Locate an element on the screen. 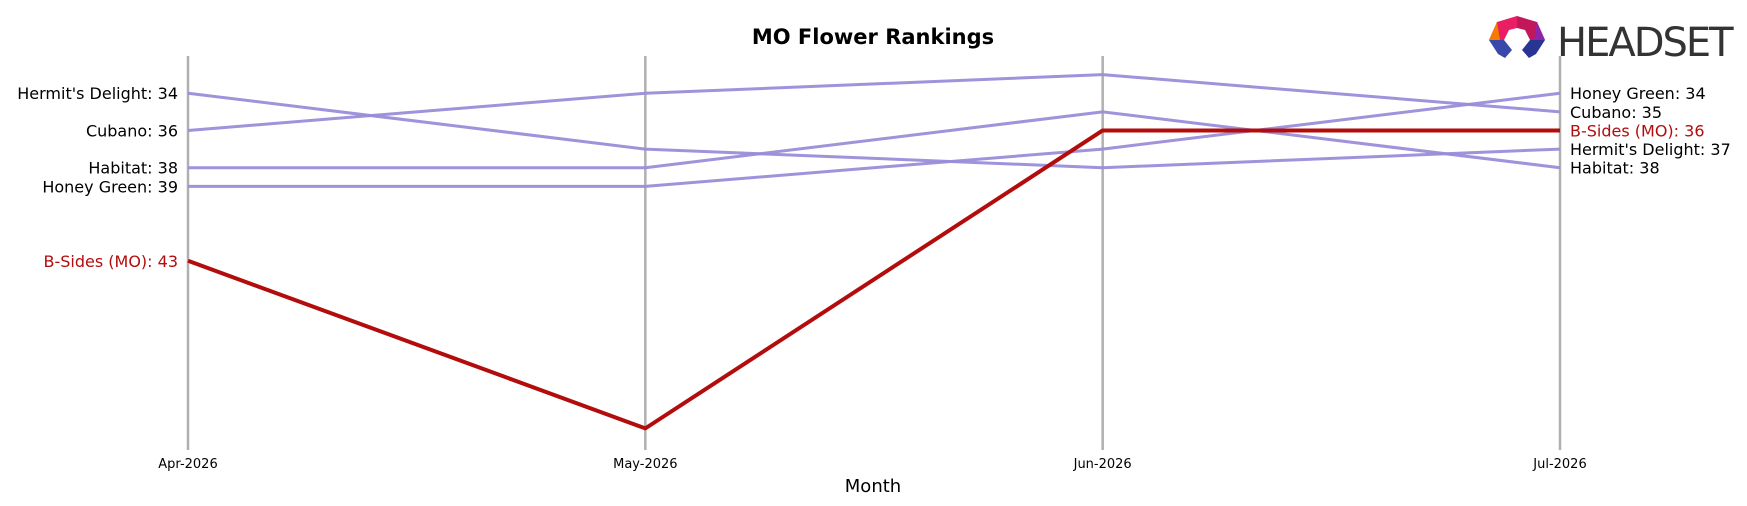 The image size is (1747, 506). headset-logo: HEADSET is located at coordinates (1612, 41).